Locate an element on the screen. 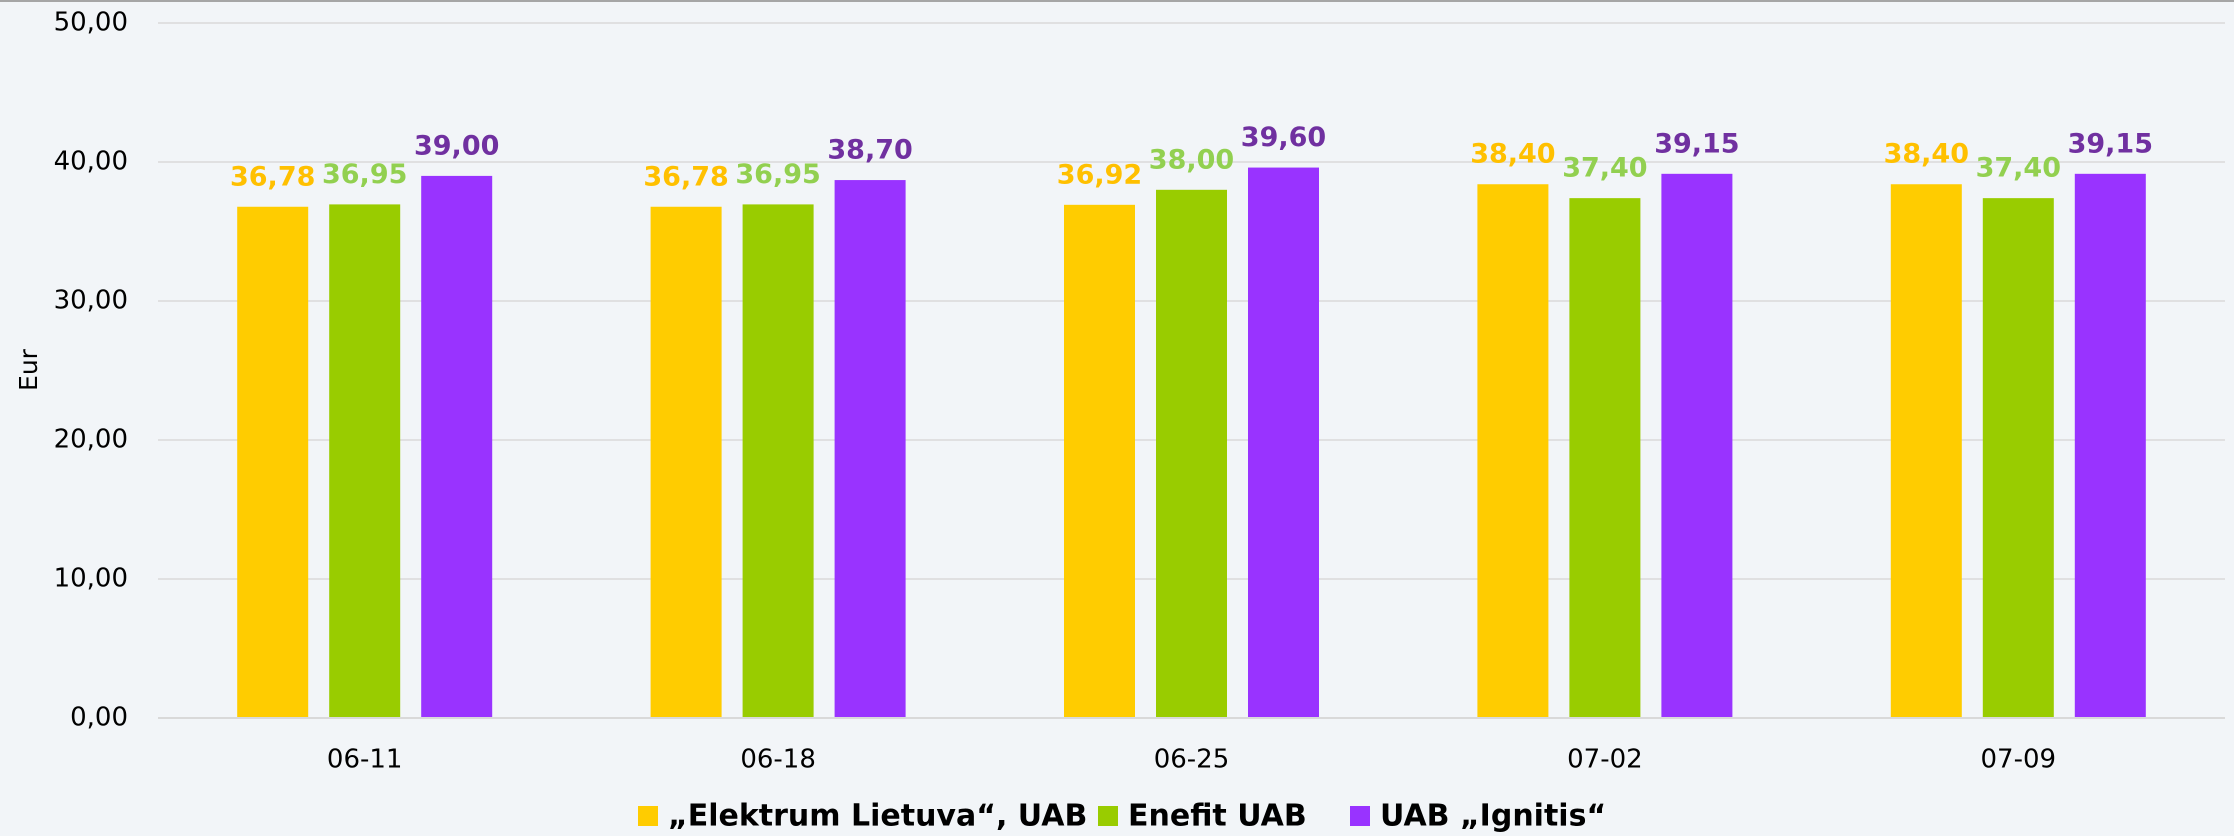 The image size is (2234, 836). data-label: 39,00 is located at coordinates (456, 145).